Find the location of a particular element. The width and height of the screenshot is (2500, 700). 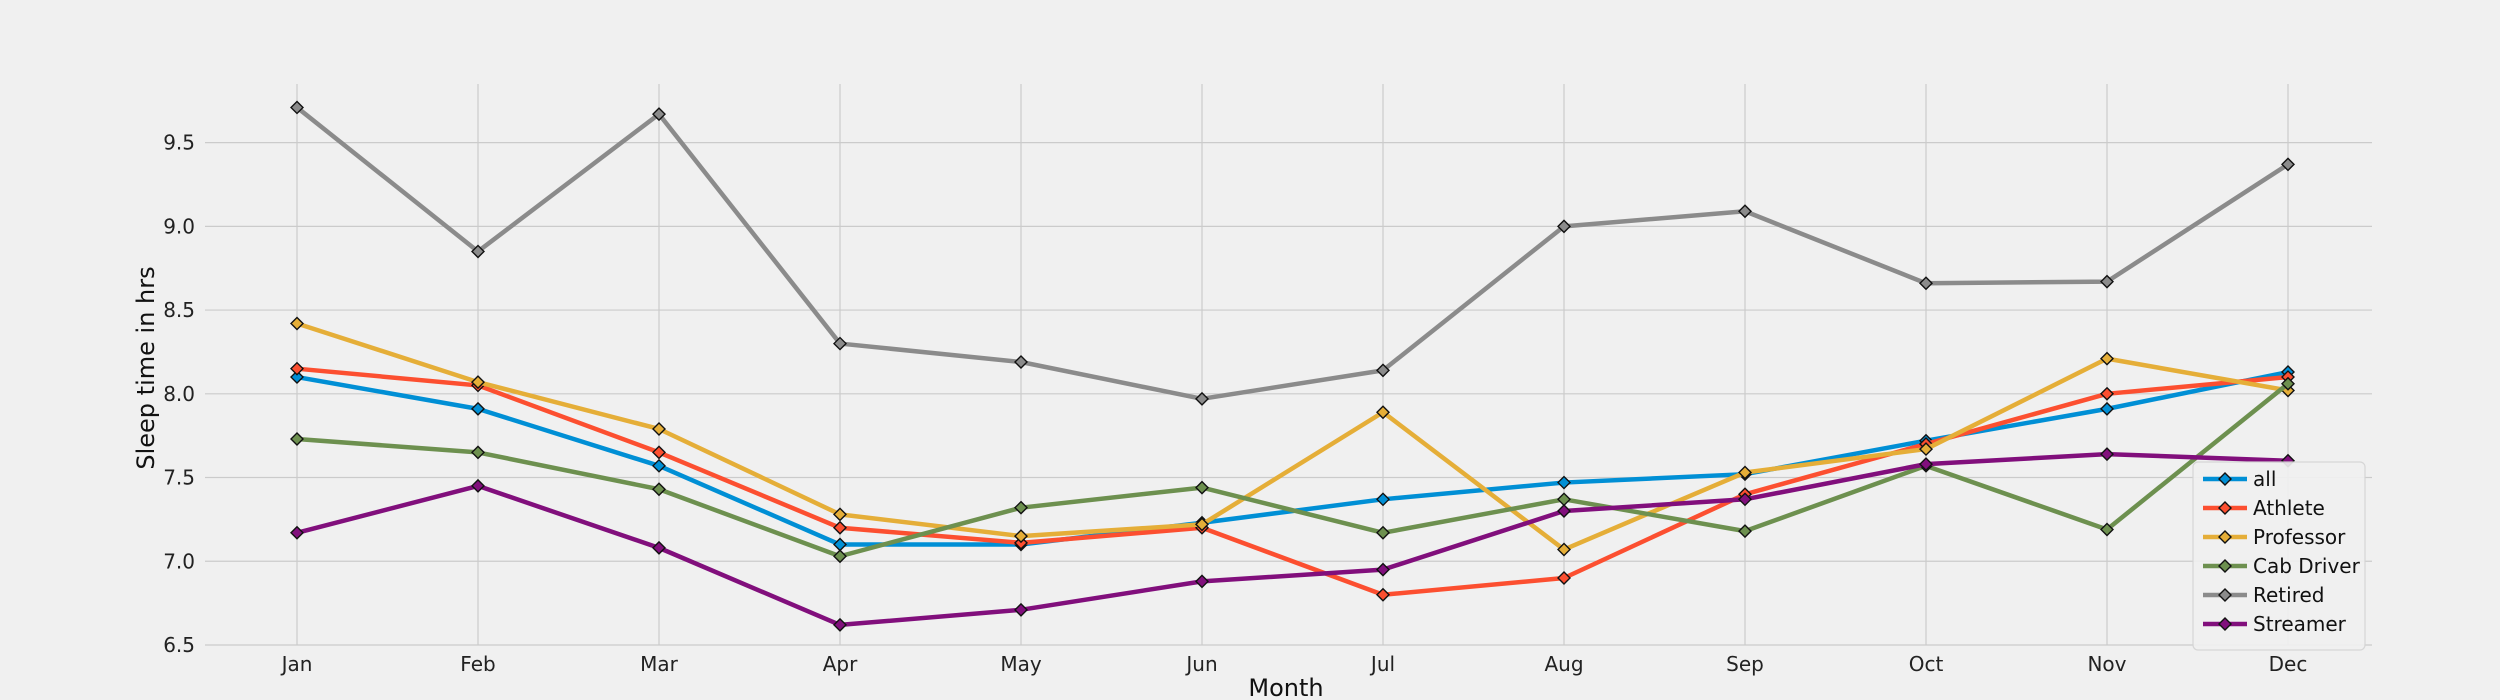

legend-entry: Streamer is located at coordinates (2275, 624).